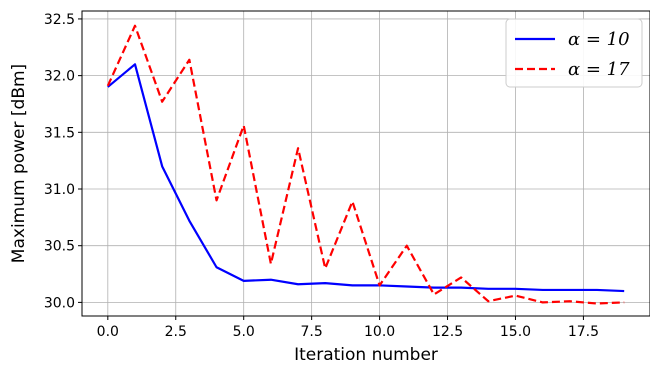 This screenshot has height=365, width=650. What do you see at coordinates (19, 163) in the screenshot?
I see `y-axis-label: Maximum power [dBm]` at bounding box center [19, 163].